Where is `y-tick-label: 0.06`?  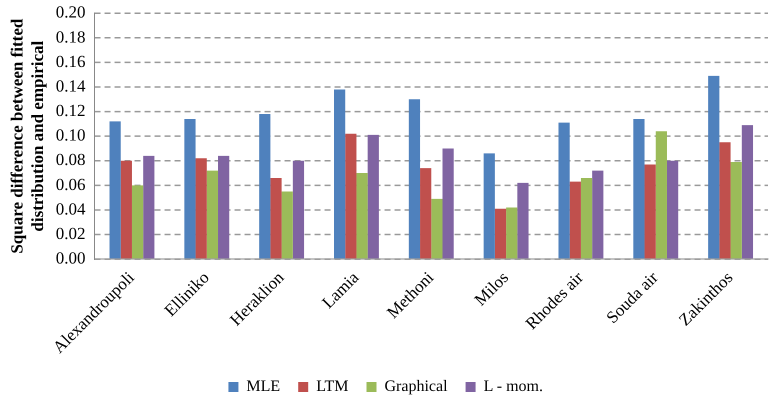
y-tick-label: 0.06 is located at coordinates (71, 184).